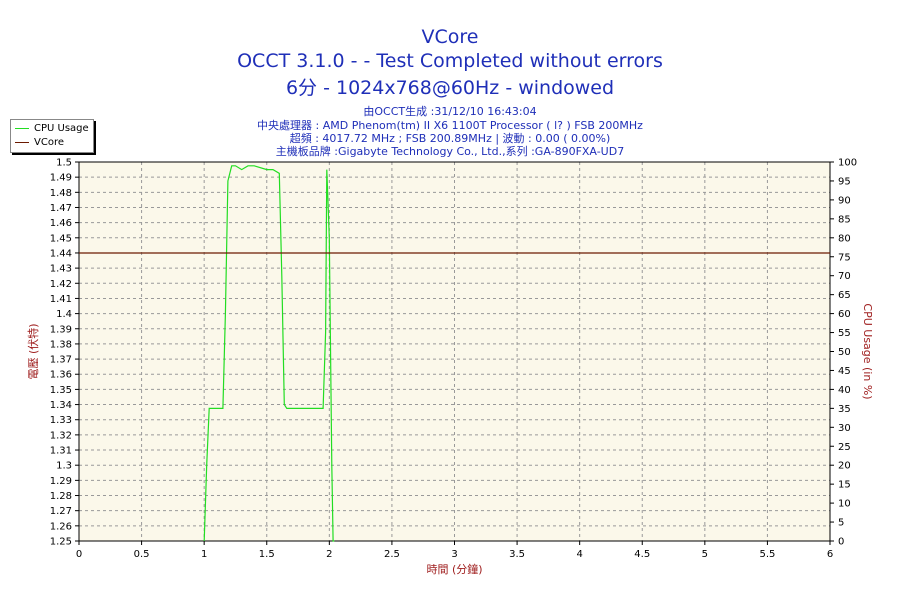 The height and width of the screenshot is (600, 900). I want to click on x-tick-label: 3.5, so click(517, 554).